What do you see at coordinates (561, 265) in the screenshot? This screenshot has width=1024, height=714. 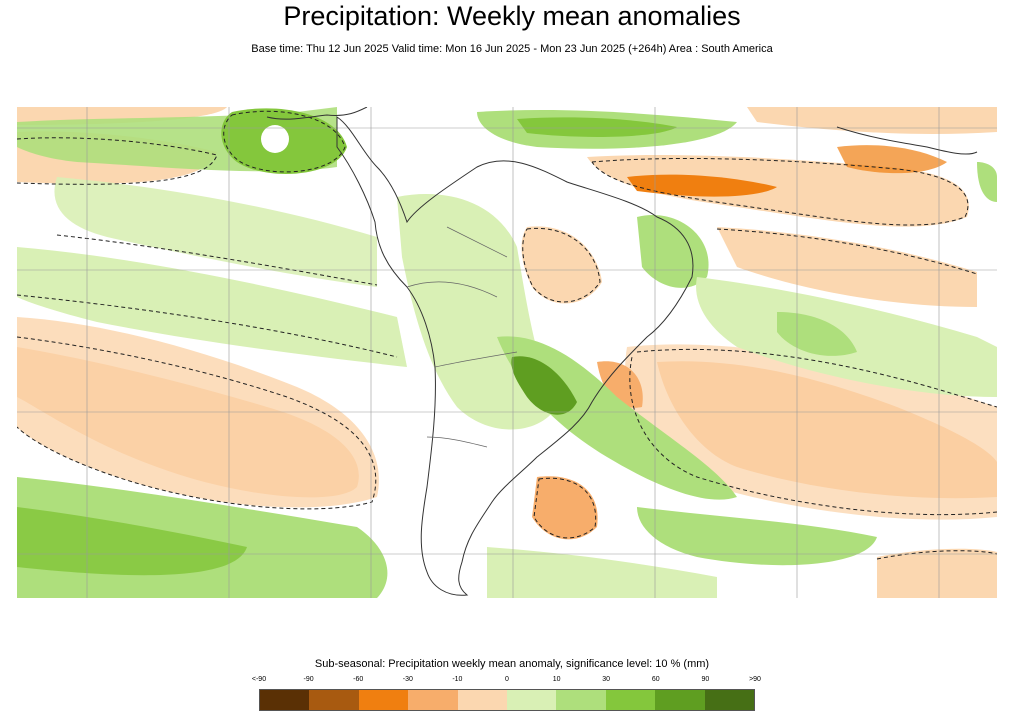 I see `dry-patch-amazon` at bounding box center [561, 265].